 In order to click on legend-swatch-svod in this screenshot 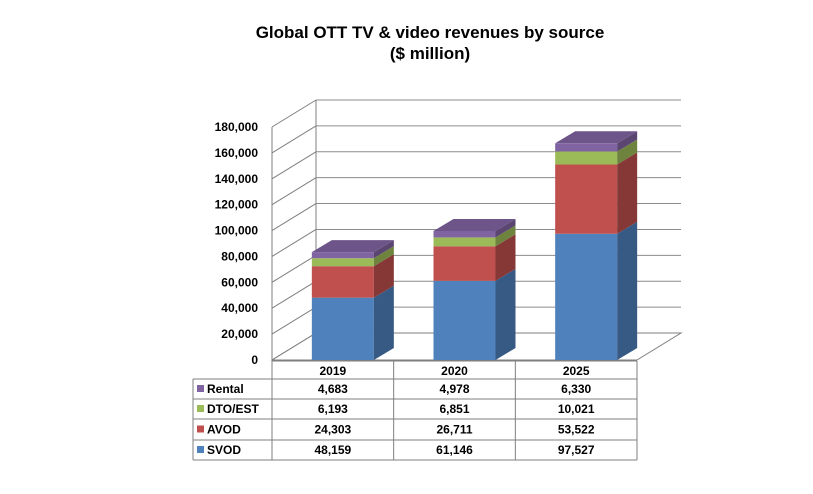, I will do `click(200, 449)`.